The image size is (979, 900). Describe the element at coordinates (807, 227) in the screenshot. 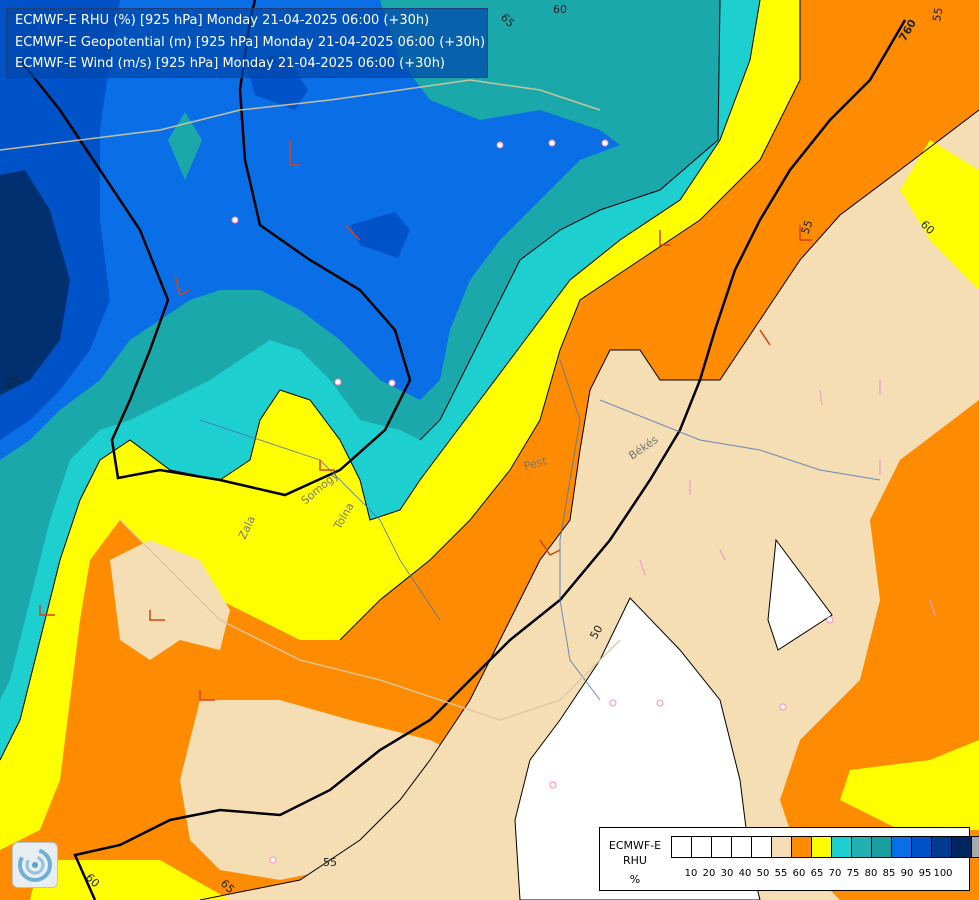

I see `label-contour-55-top: 55` at that location.